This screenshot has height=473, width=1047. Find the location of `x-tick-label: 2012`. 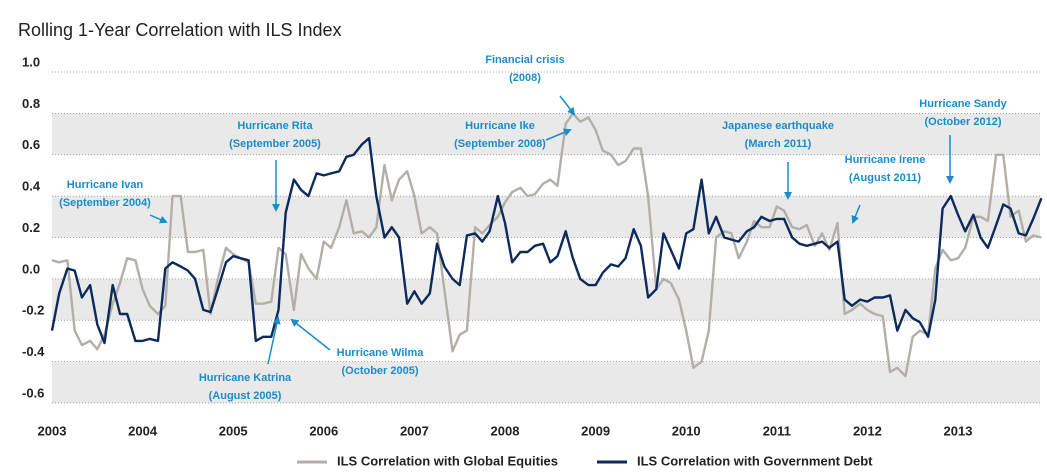

x-tick-label: 2012 is located at coordinates (867, 430).